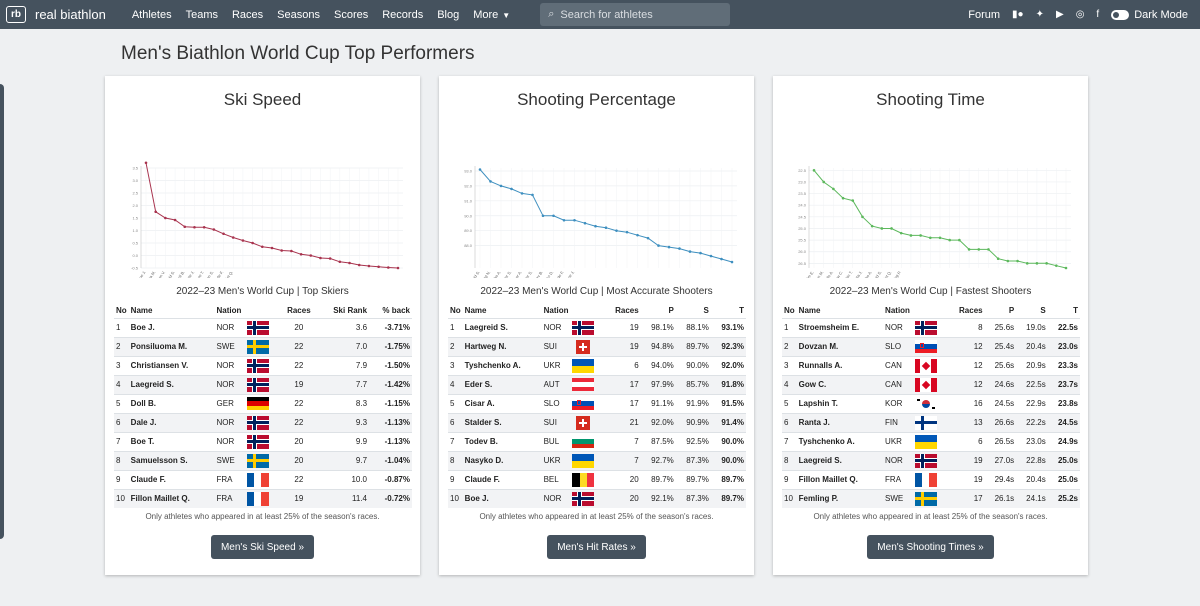 Image resolution: width=1200 pixels, height=606 pixels. Describe the element at coordinates (596, 547) in the screenshot. I see `view-more-button: Men's Hit Rates »` at that location.